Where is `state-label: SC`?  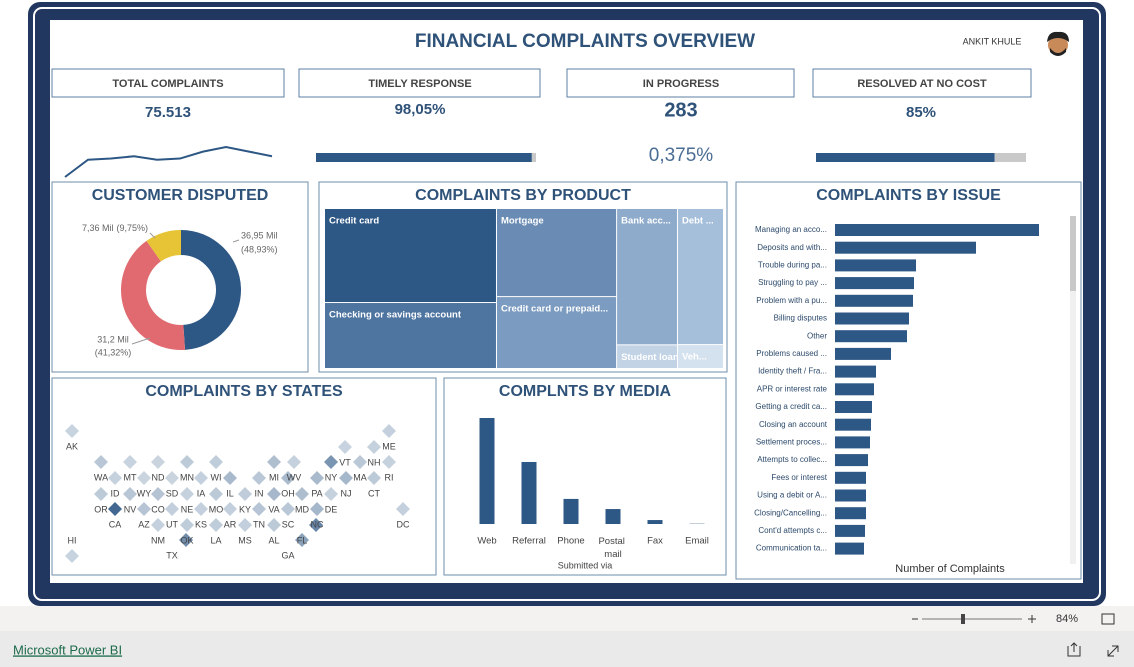 state-label: SC is located at coordinates (288, 524).